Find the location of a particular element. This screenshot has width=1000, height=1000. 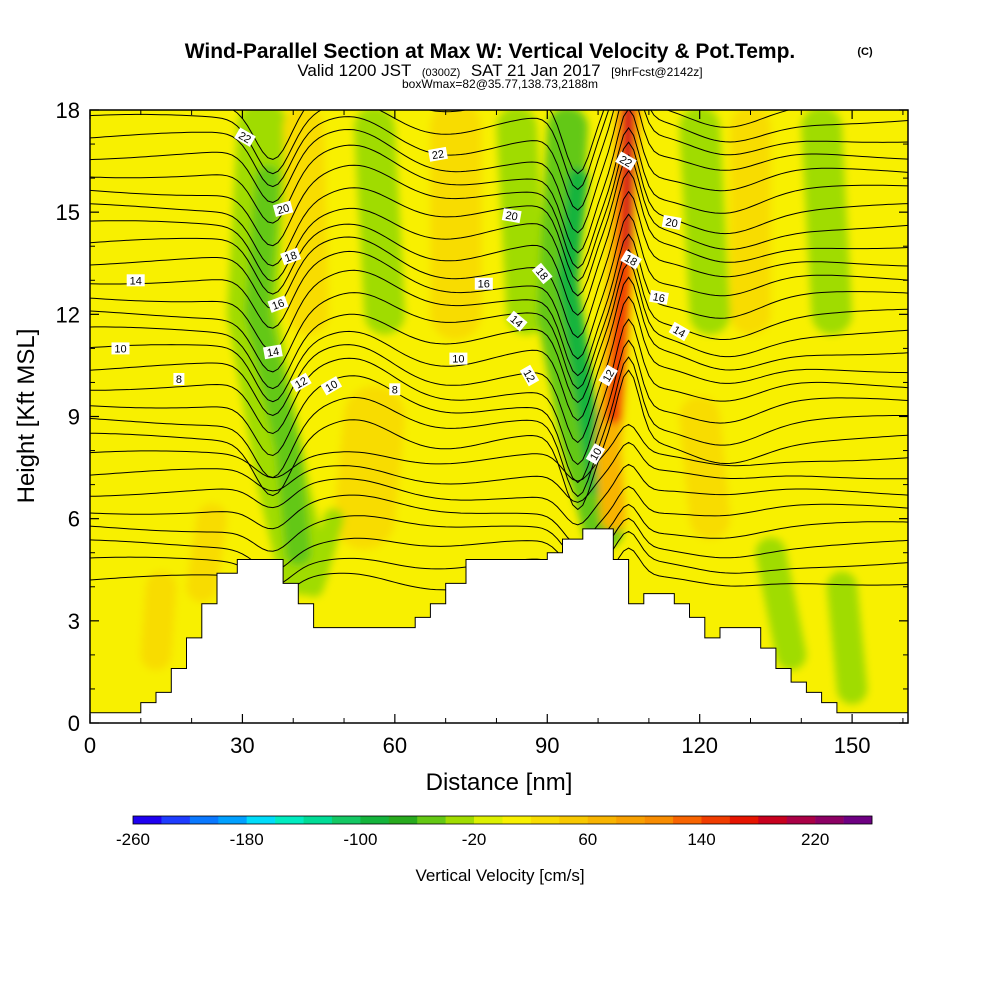

contour-label: 18 is located at coordinates (291, 256).